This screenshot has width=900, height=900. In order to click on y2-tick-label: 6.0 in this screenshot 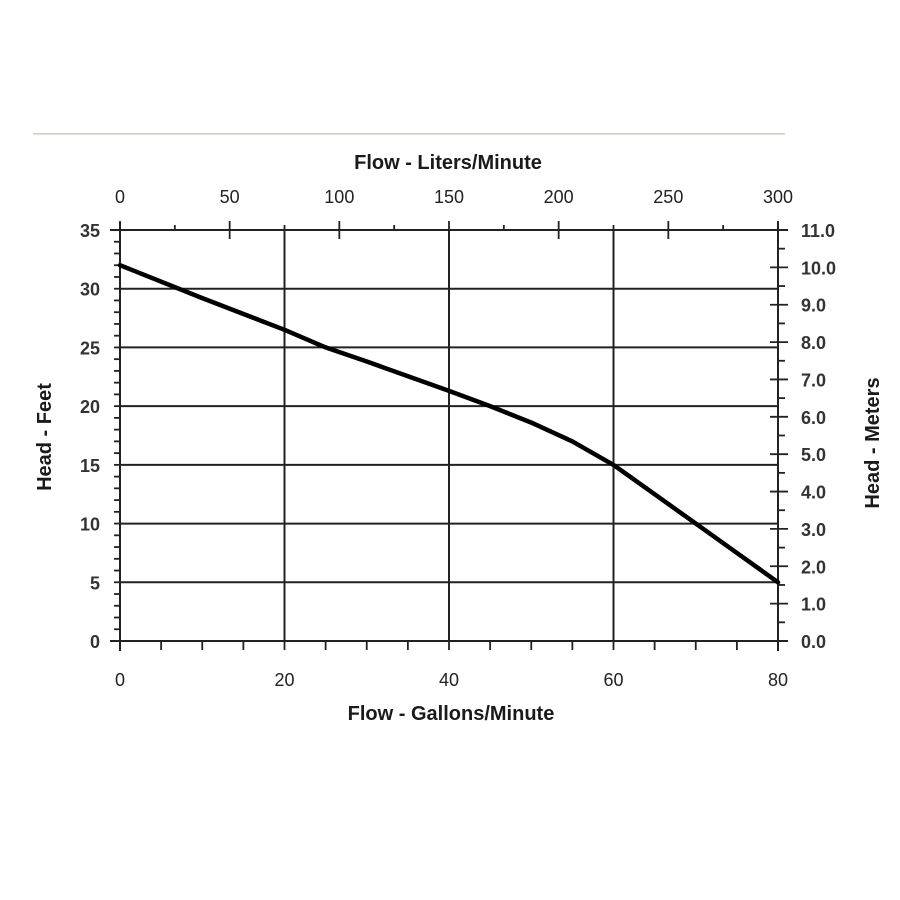, I will do `click(813, 418)`.